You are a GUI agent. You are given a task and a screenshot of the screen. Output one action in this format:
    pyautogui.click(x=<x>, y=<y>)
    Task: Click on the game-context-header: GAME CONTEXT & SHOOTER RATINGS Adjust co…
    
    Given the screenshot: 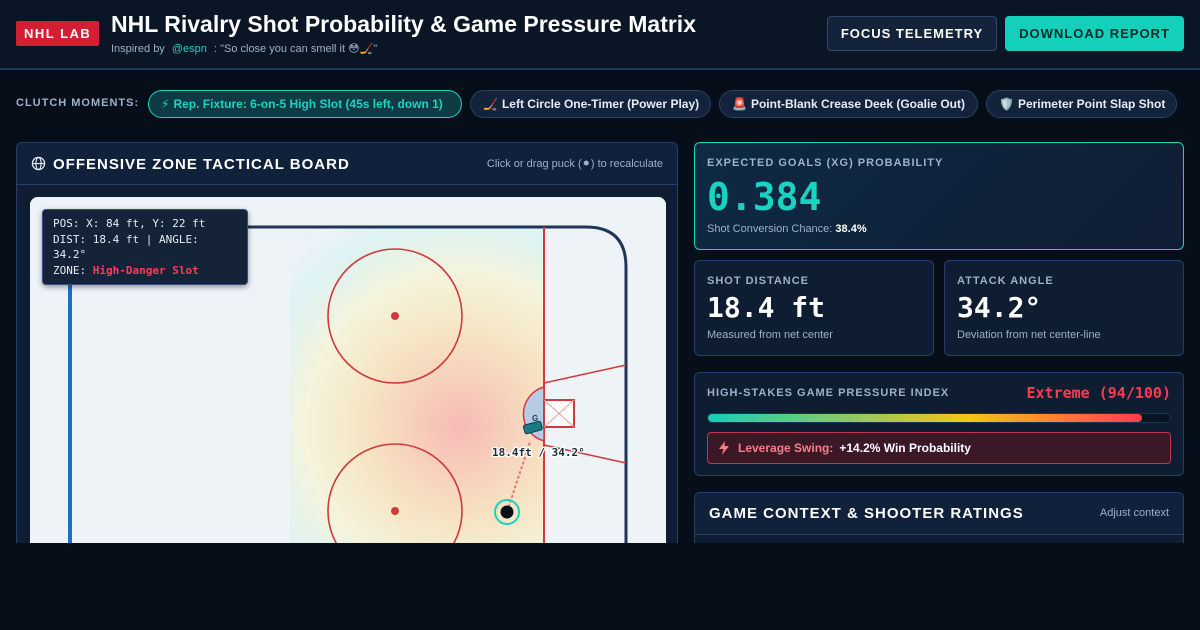 What is the action you would take?
    pyautogui.click(x=939, y=514)
    